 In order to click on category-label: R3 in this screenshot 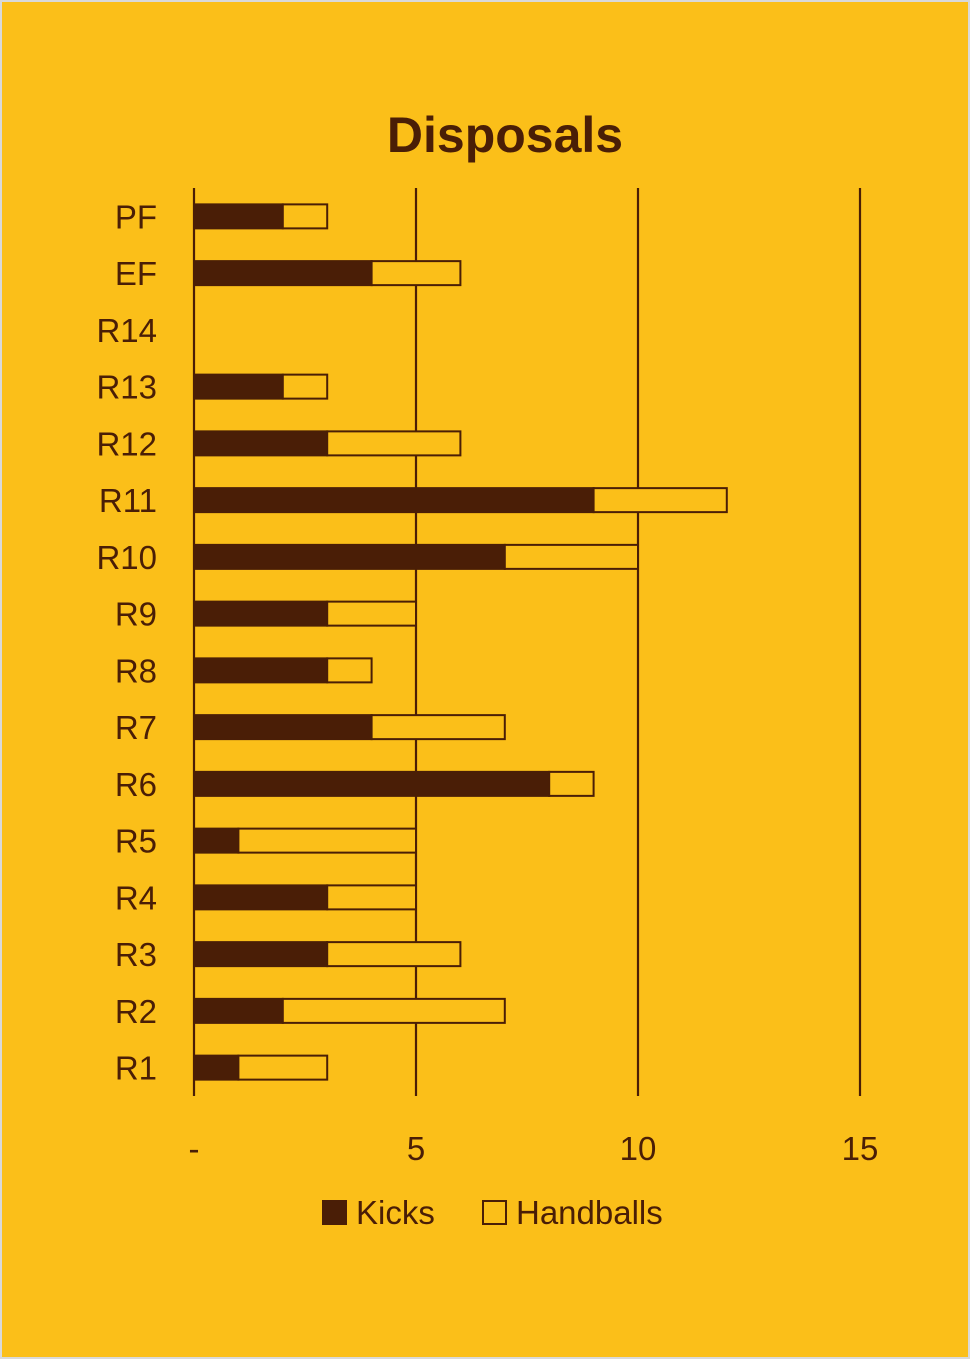, I will do `click(136, 954)`.